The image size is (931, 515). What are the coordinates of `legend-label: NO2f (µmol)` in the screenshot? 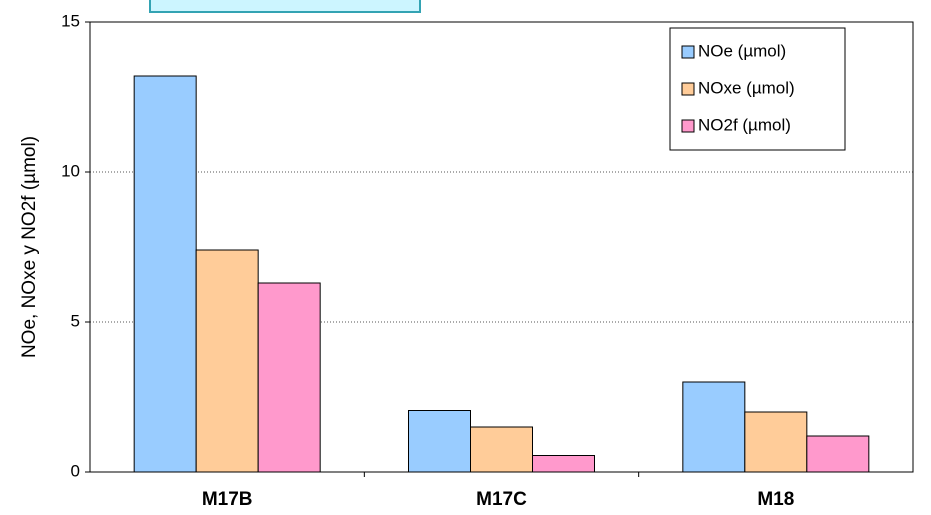 It's located at (744, 124).